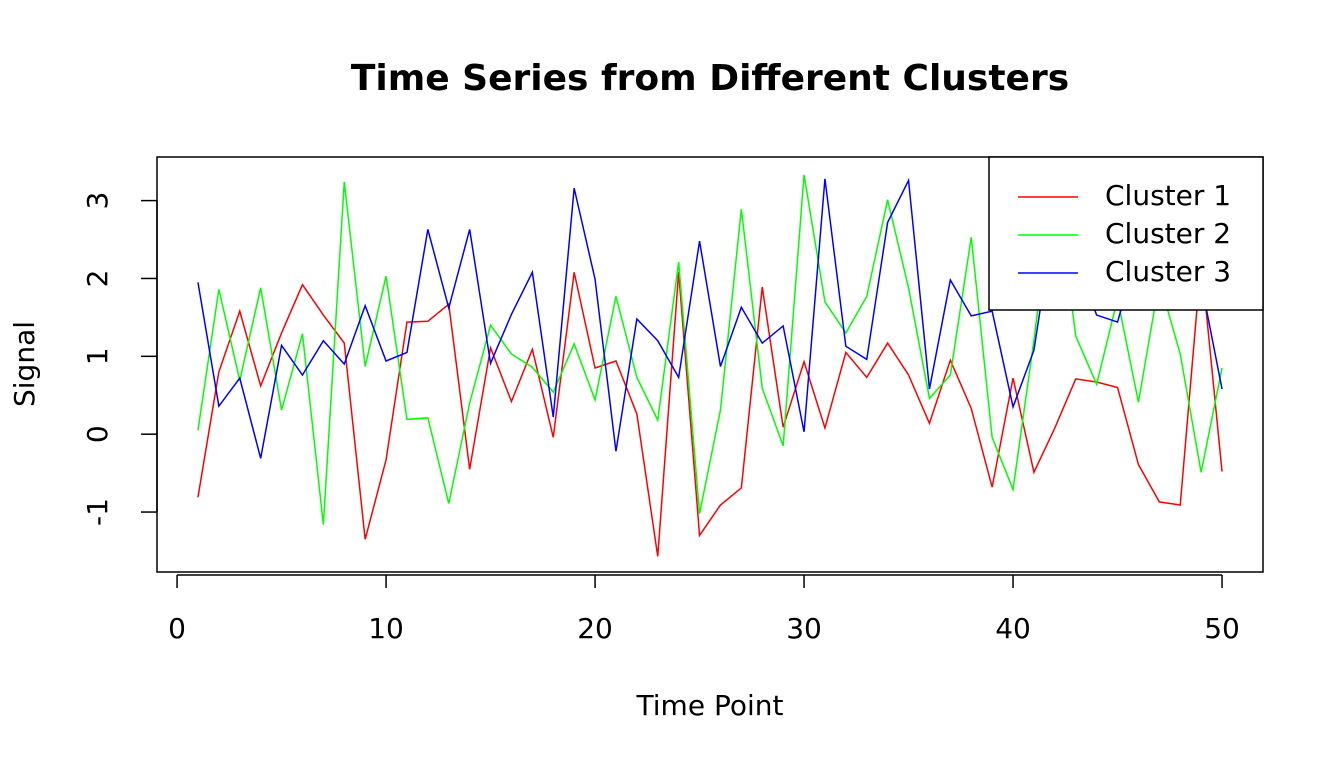  What do you see at coordinates (1222, 628) in the screenshot?
I see `x-tick-label: 50` at bounding box center [1222, 628].